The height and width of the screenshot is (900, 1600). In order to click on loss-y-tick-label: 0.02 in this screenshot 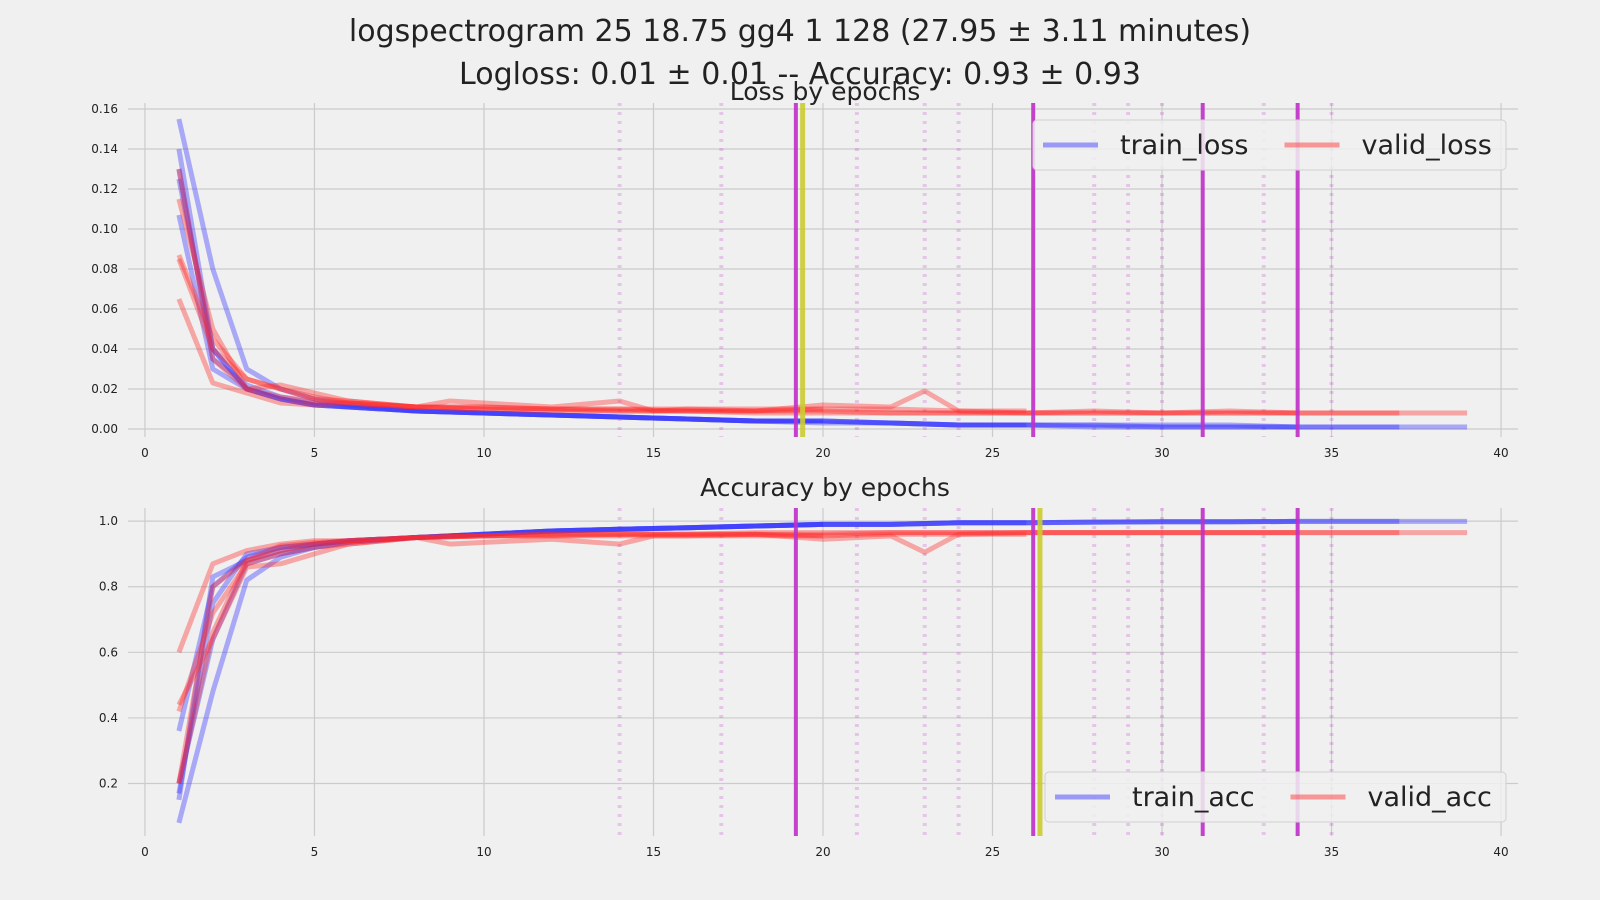, I will do `click(104, 389)`.